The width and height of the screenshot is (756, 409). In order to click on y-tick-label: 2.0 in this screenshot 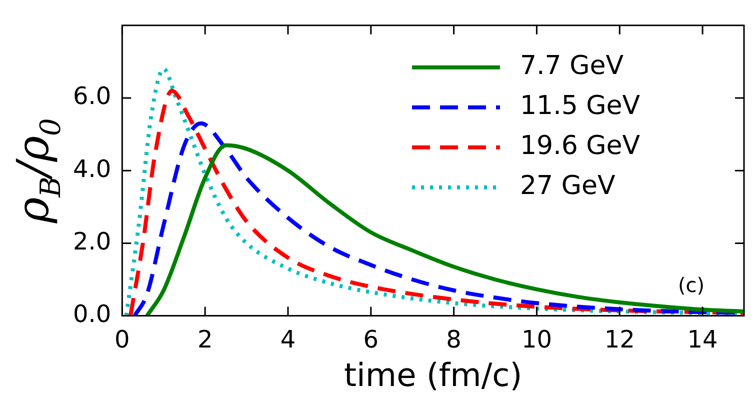, I will do `click(92, 241)`.